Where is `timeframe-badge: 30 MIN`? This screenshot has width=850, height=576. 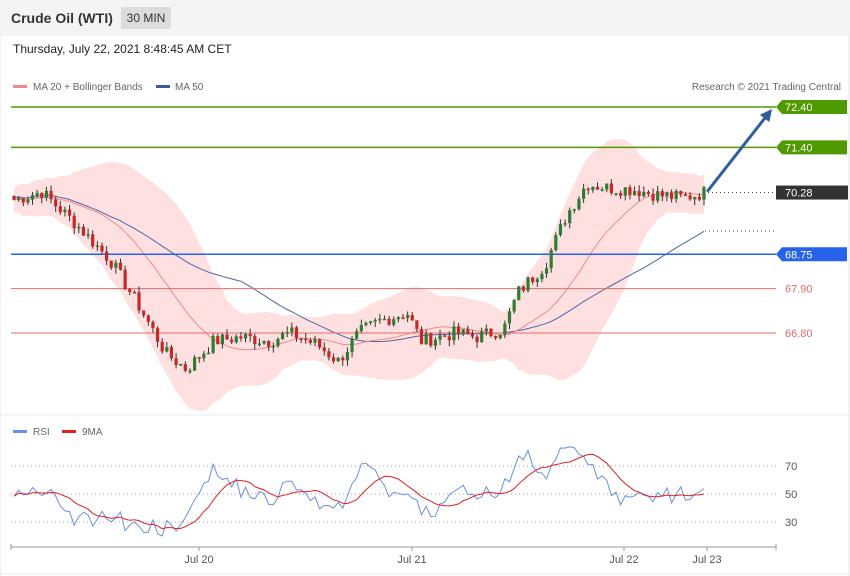 timeframe-badge: 30 MIN is located at coordinates (146, 18).